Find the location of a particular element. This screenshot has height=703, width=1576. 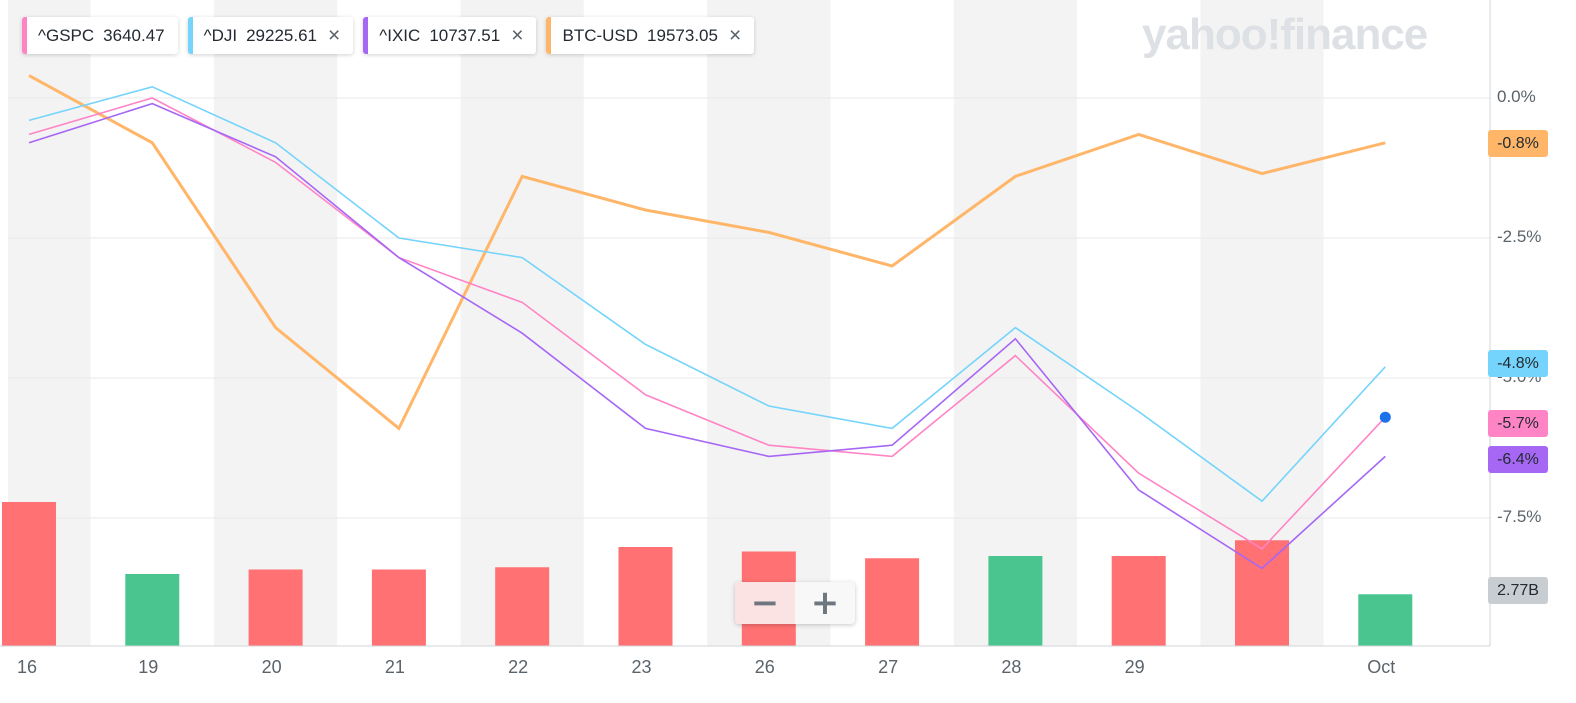

y-tick-label: 0.0% is located at coordinates (1516, 96).